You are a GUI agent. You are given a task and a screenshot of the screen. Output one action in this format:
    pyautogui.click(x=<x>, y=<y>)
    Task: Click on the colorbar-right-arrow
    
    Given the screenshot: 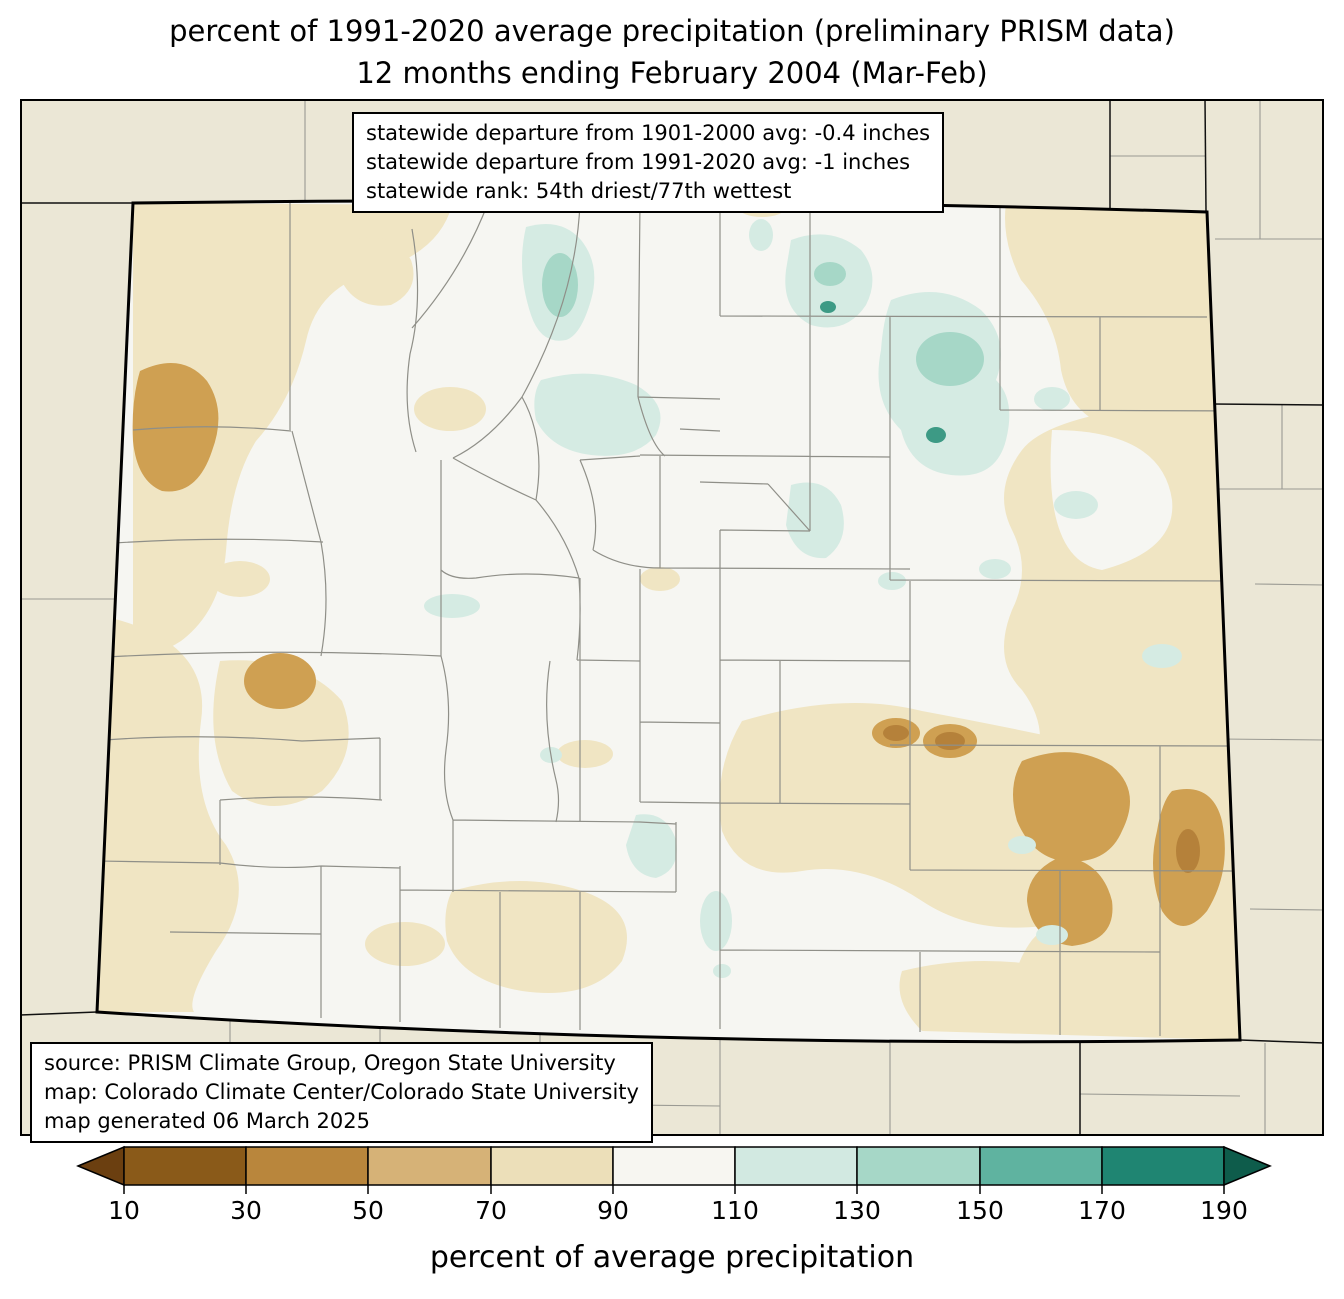 What is the action you would take?
    pyautogui.click(x=1247, y=1166)
    